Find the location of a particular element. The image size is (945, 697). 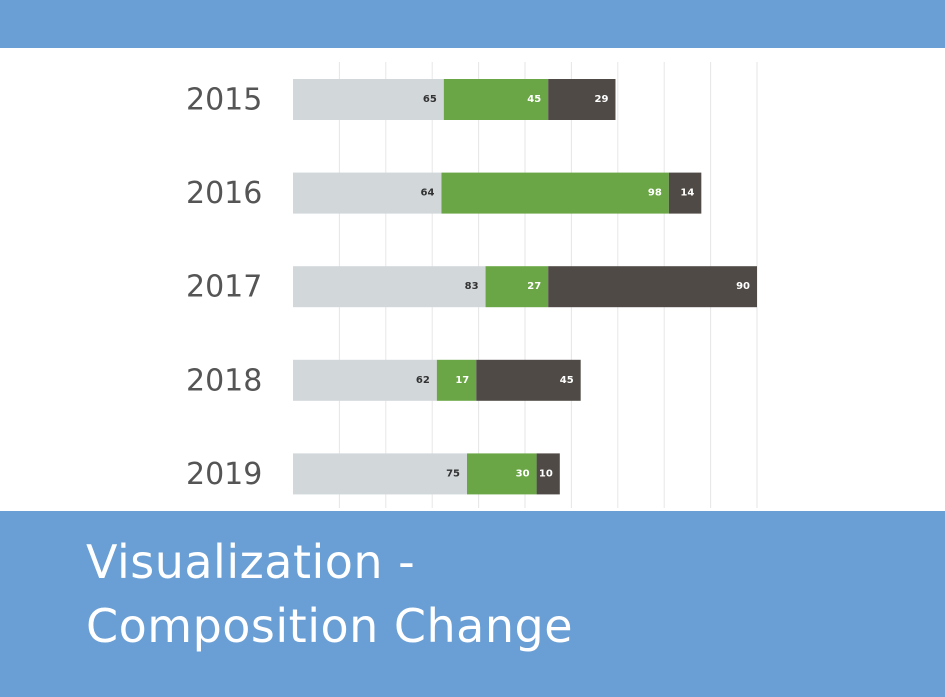

value-label: 17 is located at coordinates (462, 380).